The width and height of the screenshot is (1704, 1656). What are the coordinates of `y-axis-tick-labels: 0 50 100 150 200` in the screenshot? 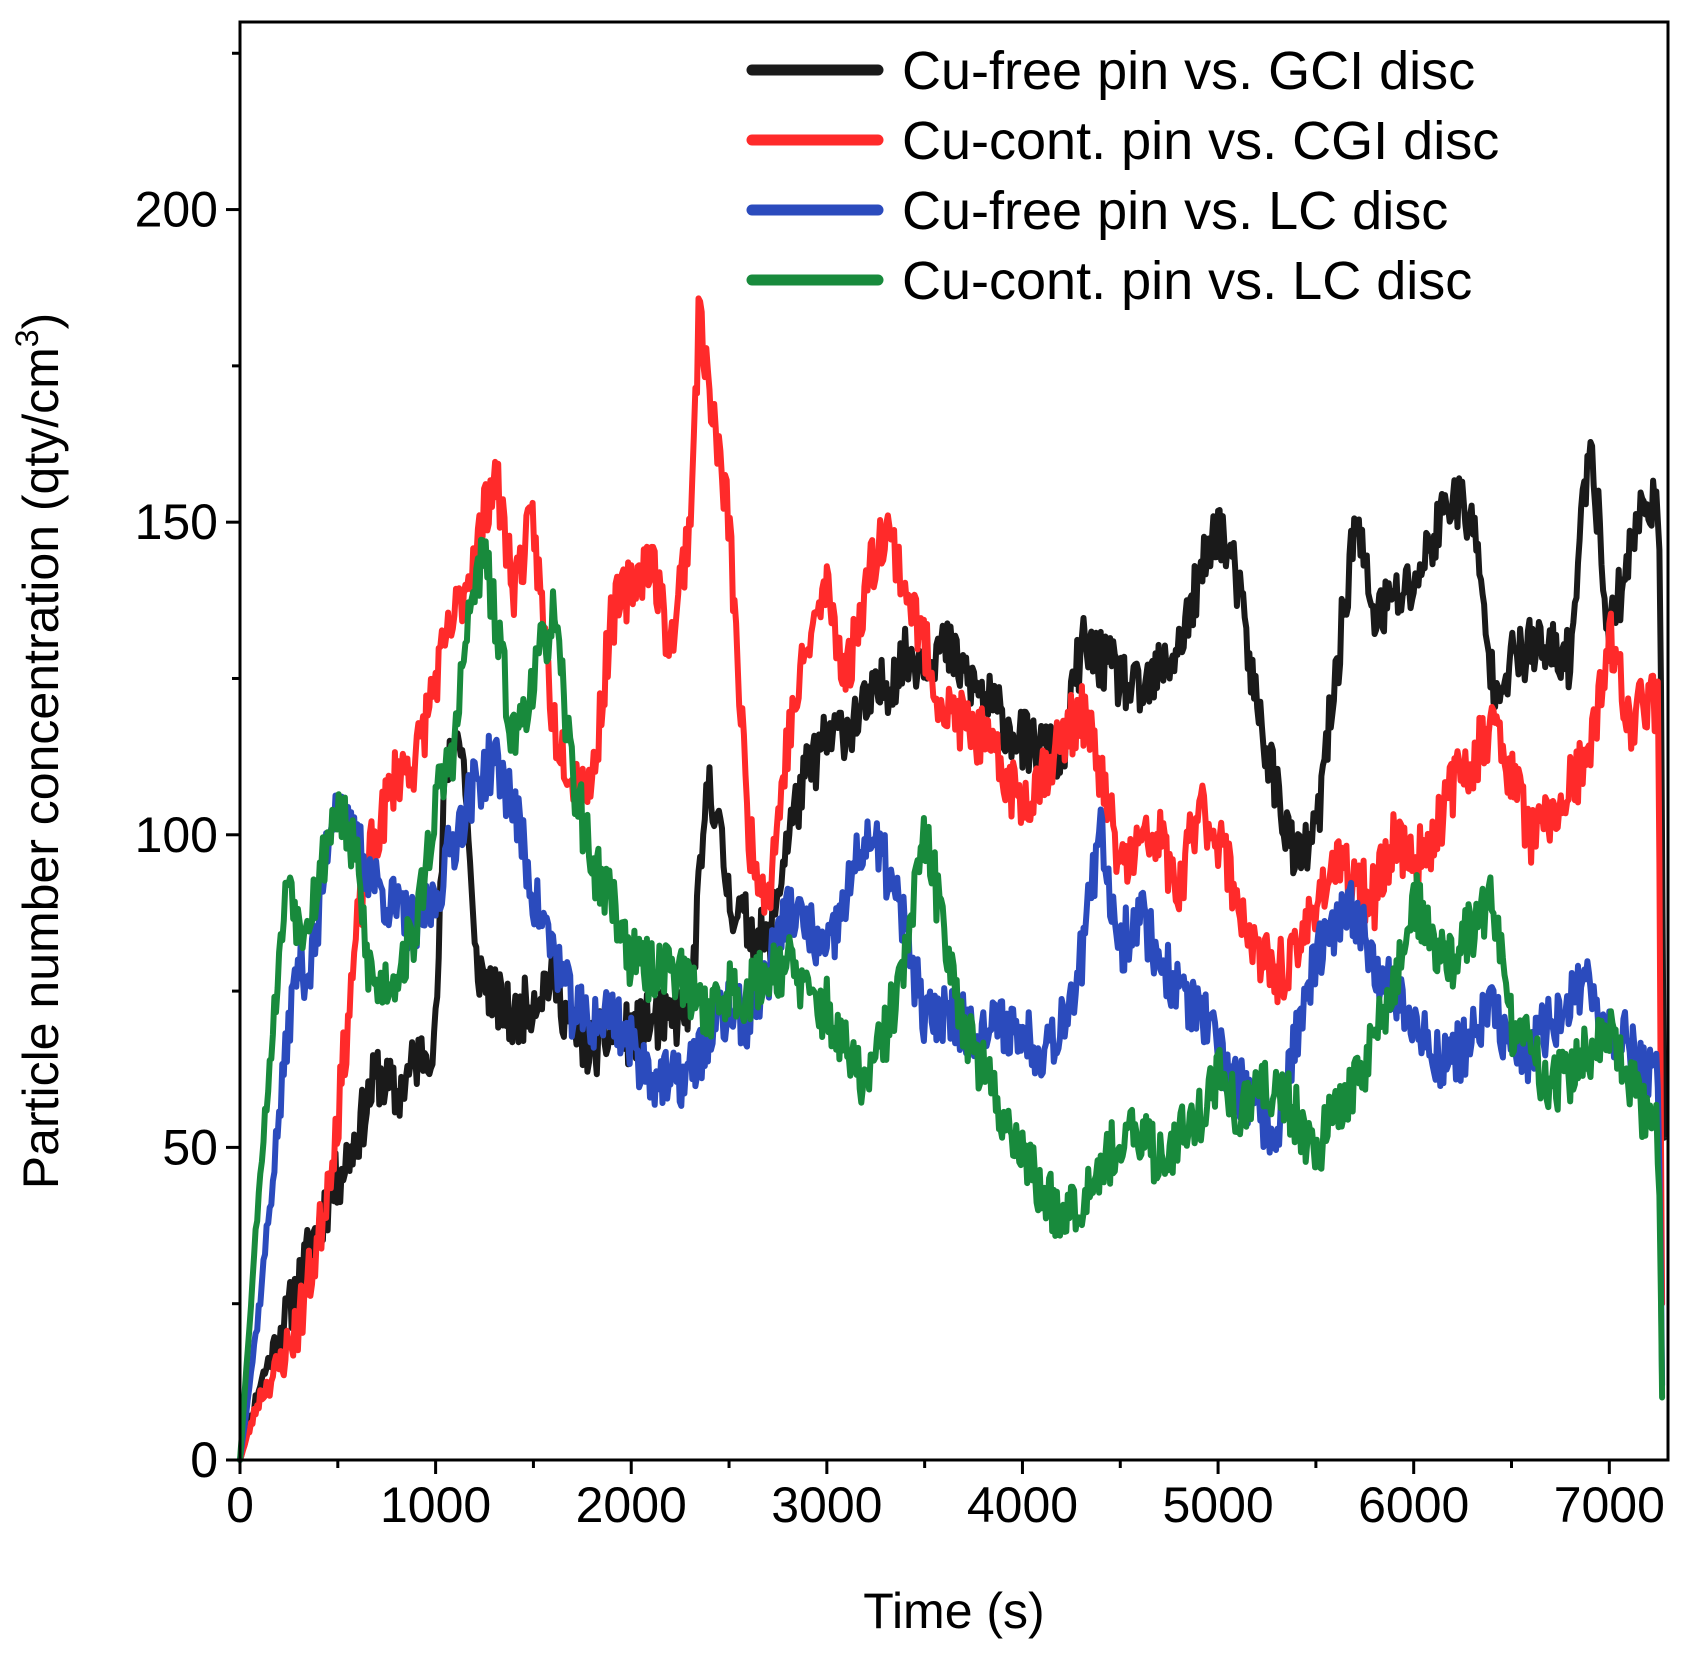 It's located at (176, 835).